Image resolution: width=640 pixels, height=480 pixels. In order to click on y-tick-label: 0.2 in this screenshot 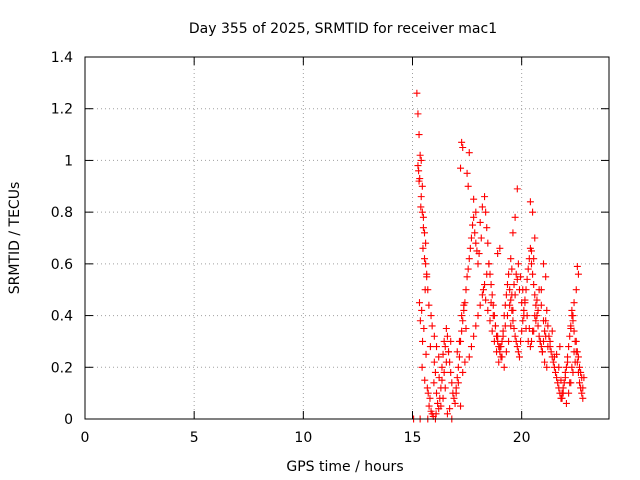, I will do `click(62, 368)`.